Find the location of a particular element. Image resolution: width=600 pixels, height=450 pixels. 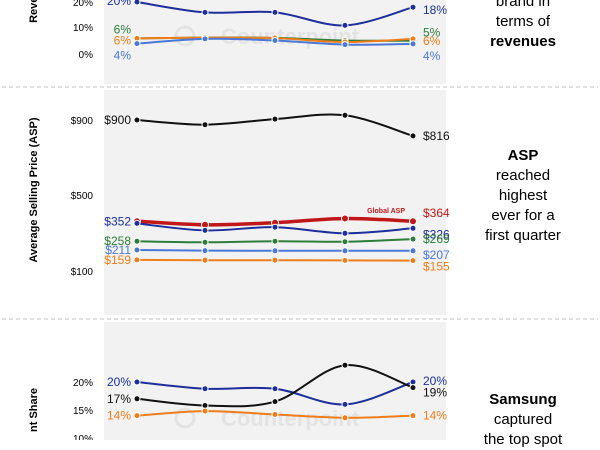

start-data-label: $211 is located at coordinates (118, 250).